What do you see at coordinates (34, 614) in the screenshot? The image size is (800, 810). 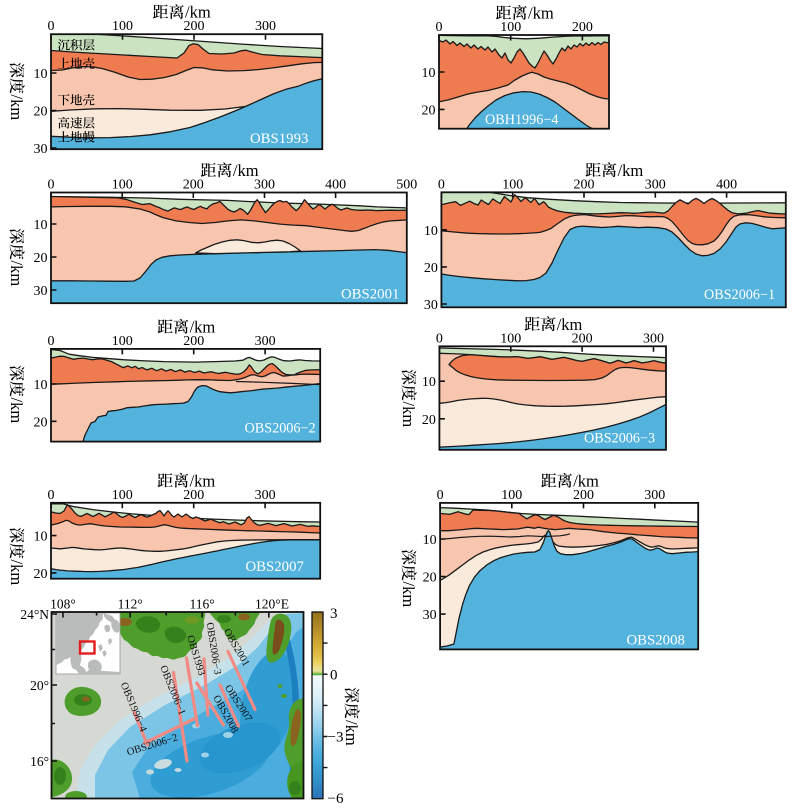 I see `svg-text: 24°N` at bounding box center [34, 614].